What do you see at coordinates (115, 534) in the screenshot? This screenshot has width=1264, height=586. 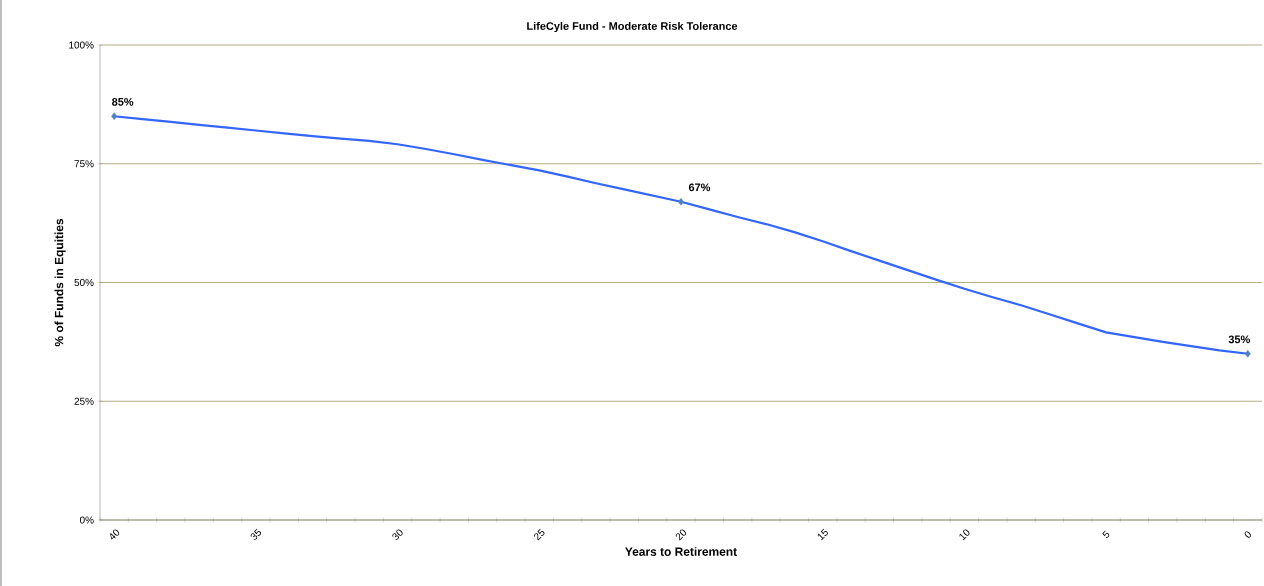 I see `x-tick-label: 40` at bounding box center [115, 534].